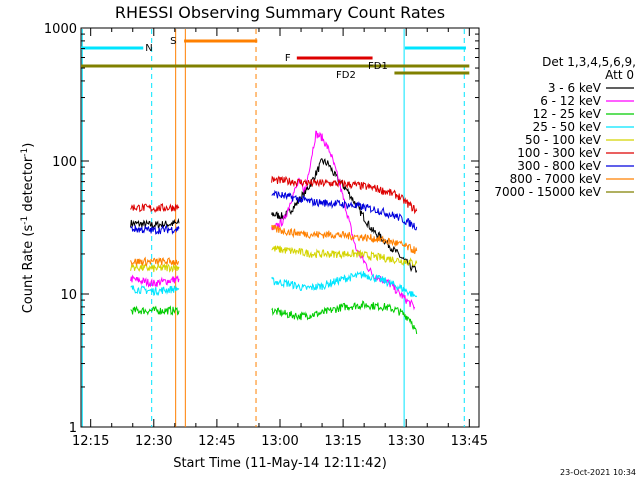  Describe the element at coordinates (619, 75) in the screenshot. I see `legend-header-attenuator: Att 0` at that location.